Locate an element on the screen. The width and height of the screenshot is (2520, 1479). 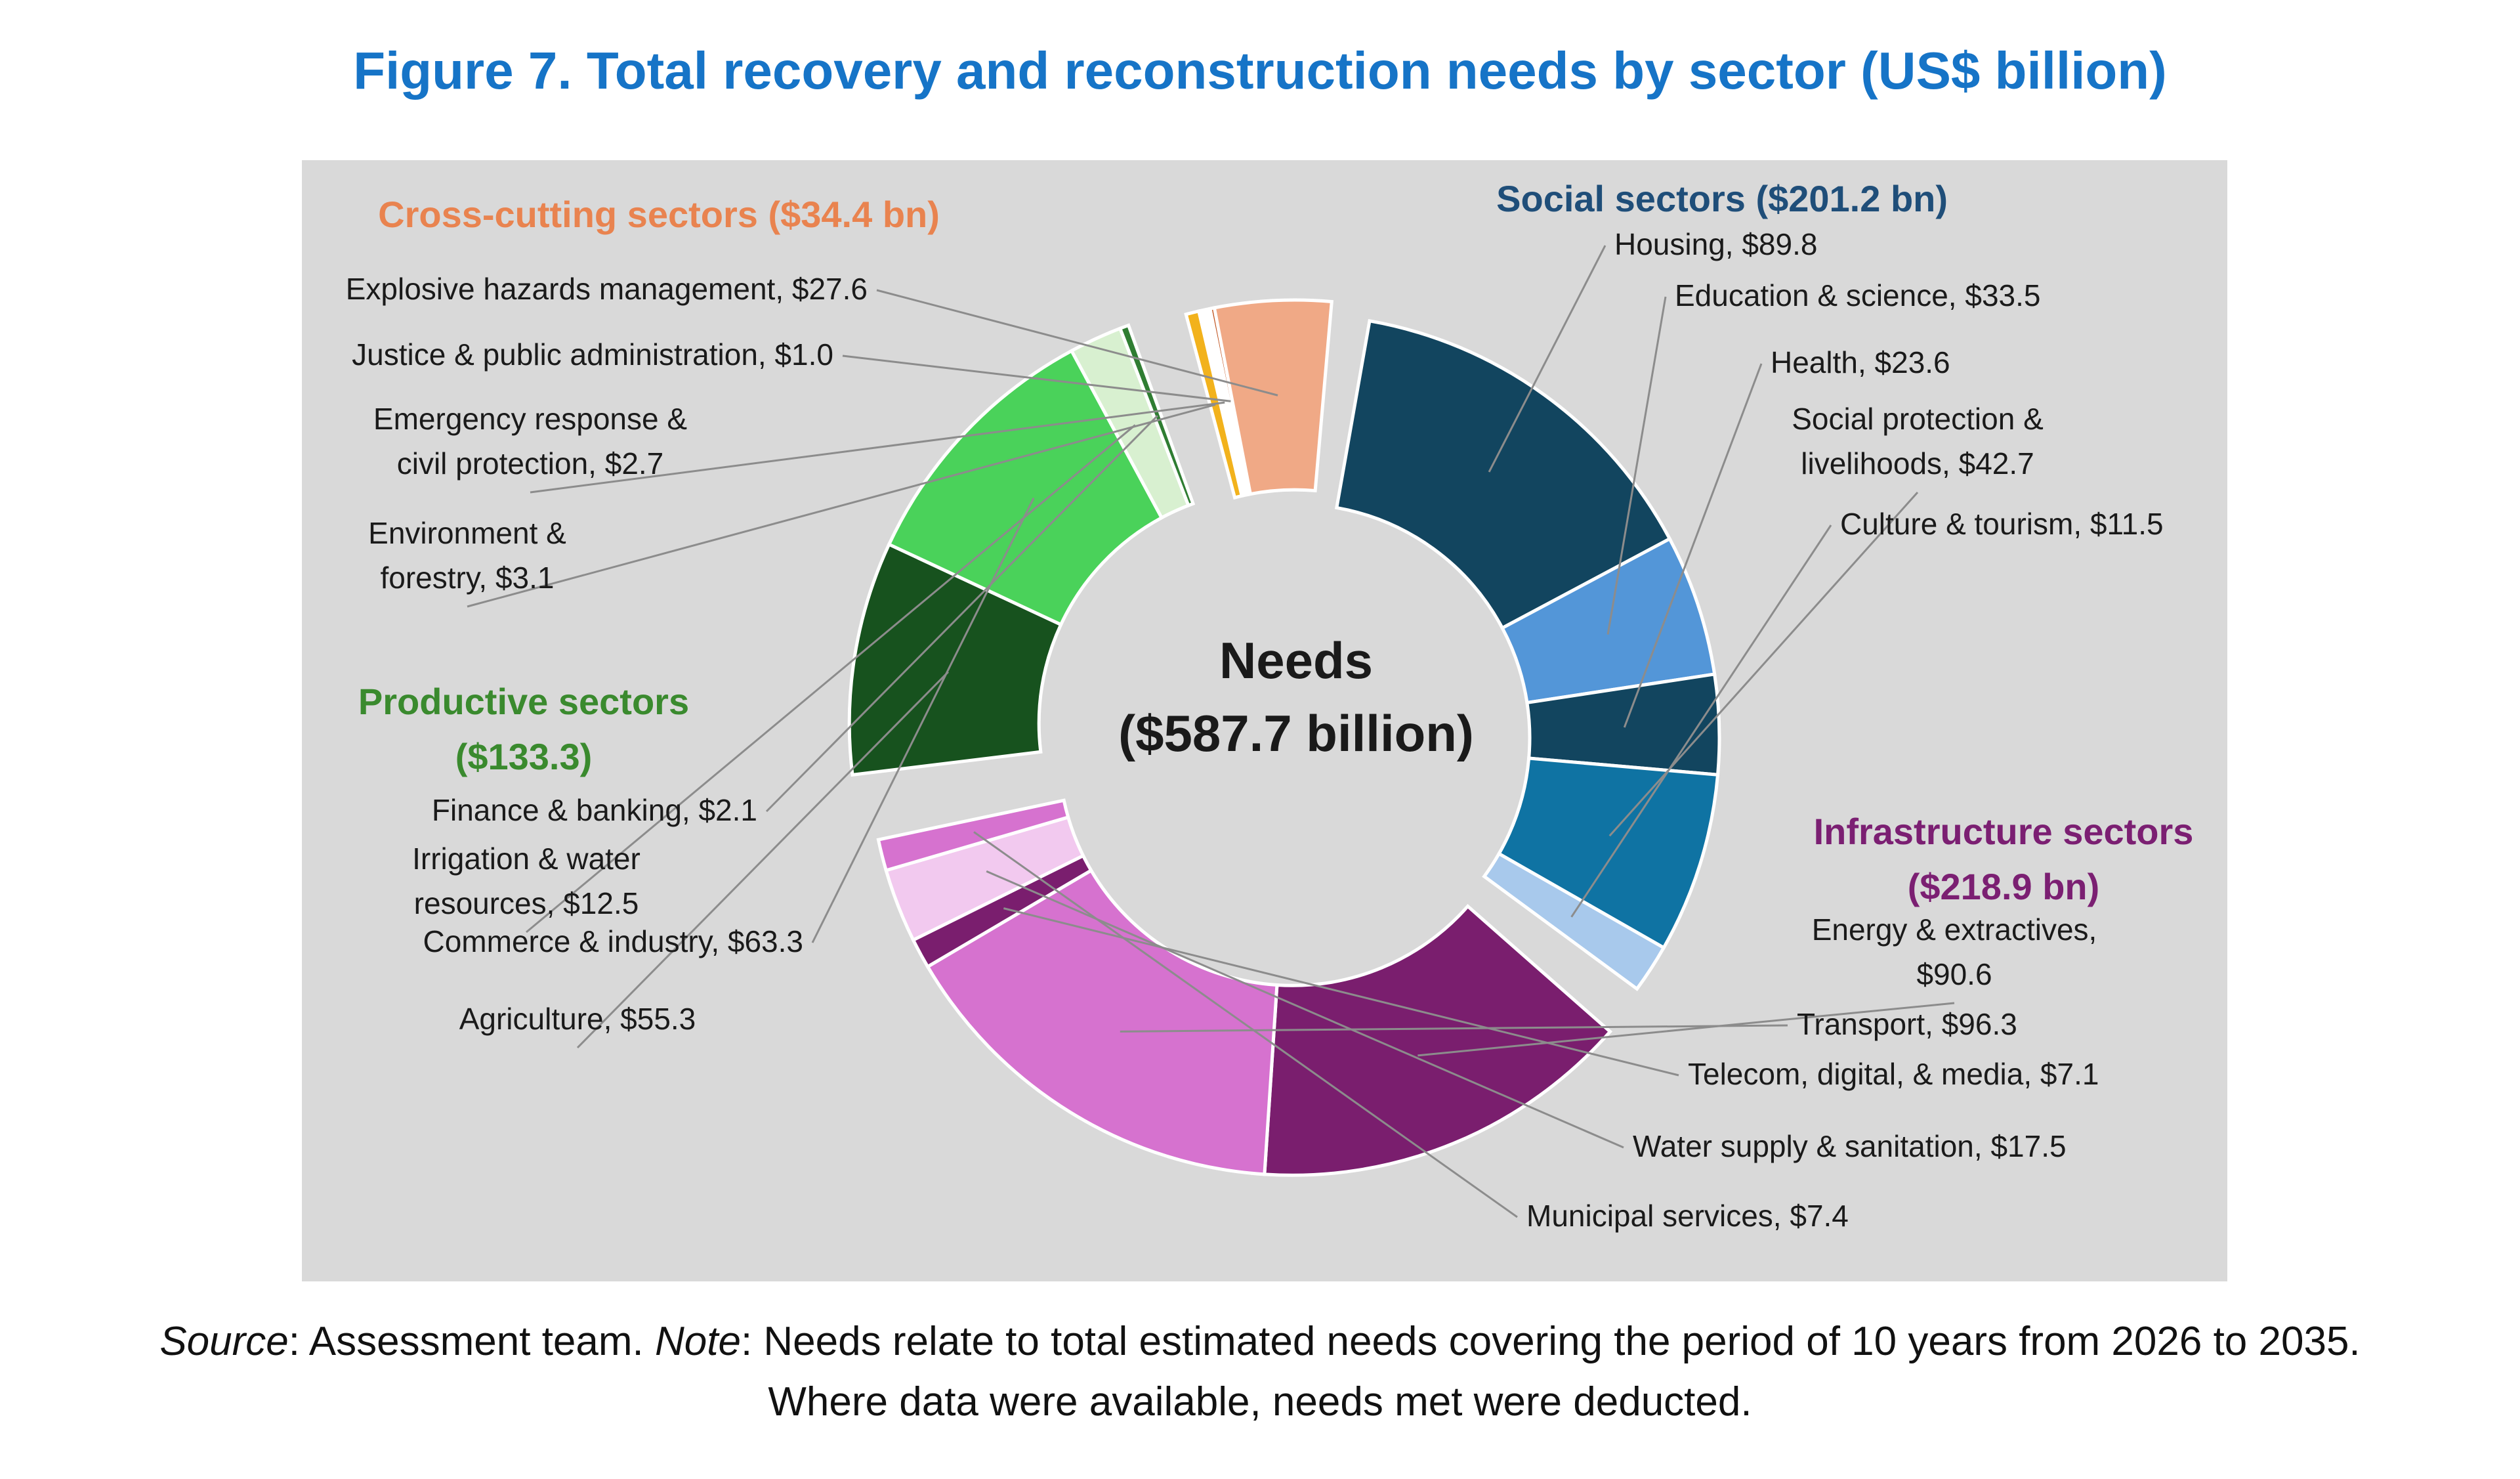
slice-explosive-hazards-management is located at coordinates (1273, 397).